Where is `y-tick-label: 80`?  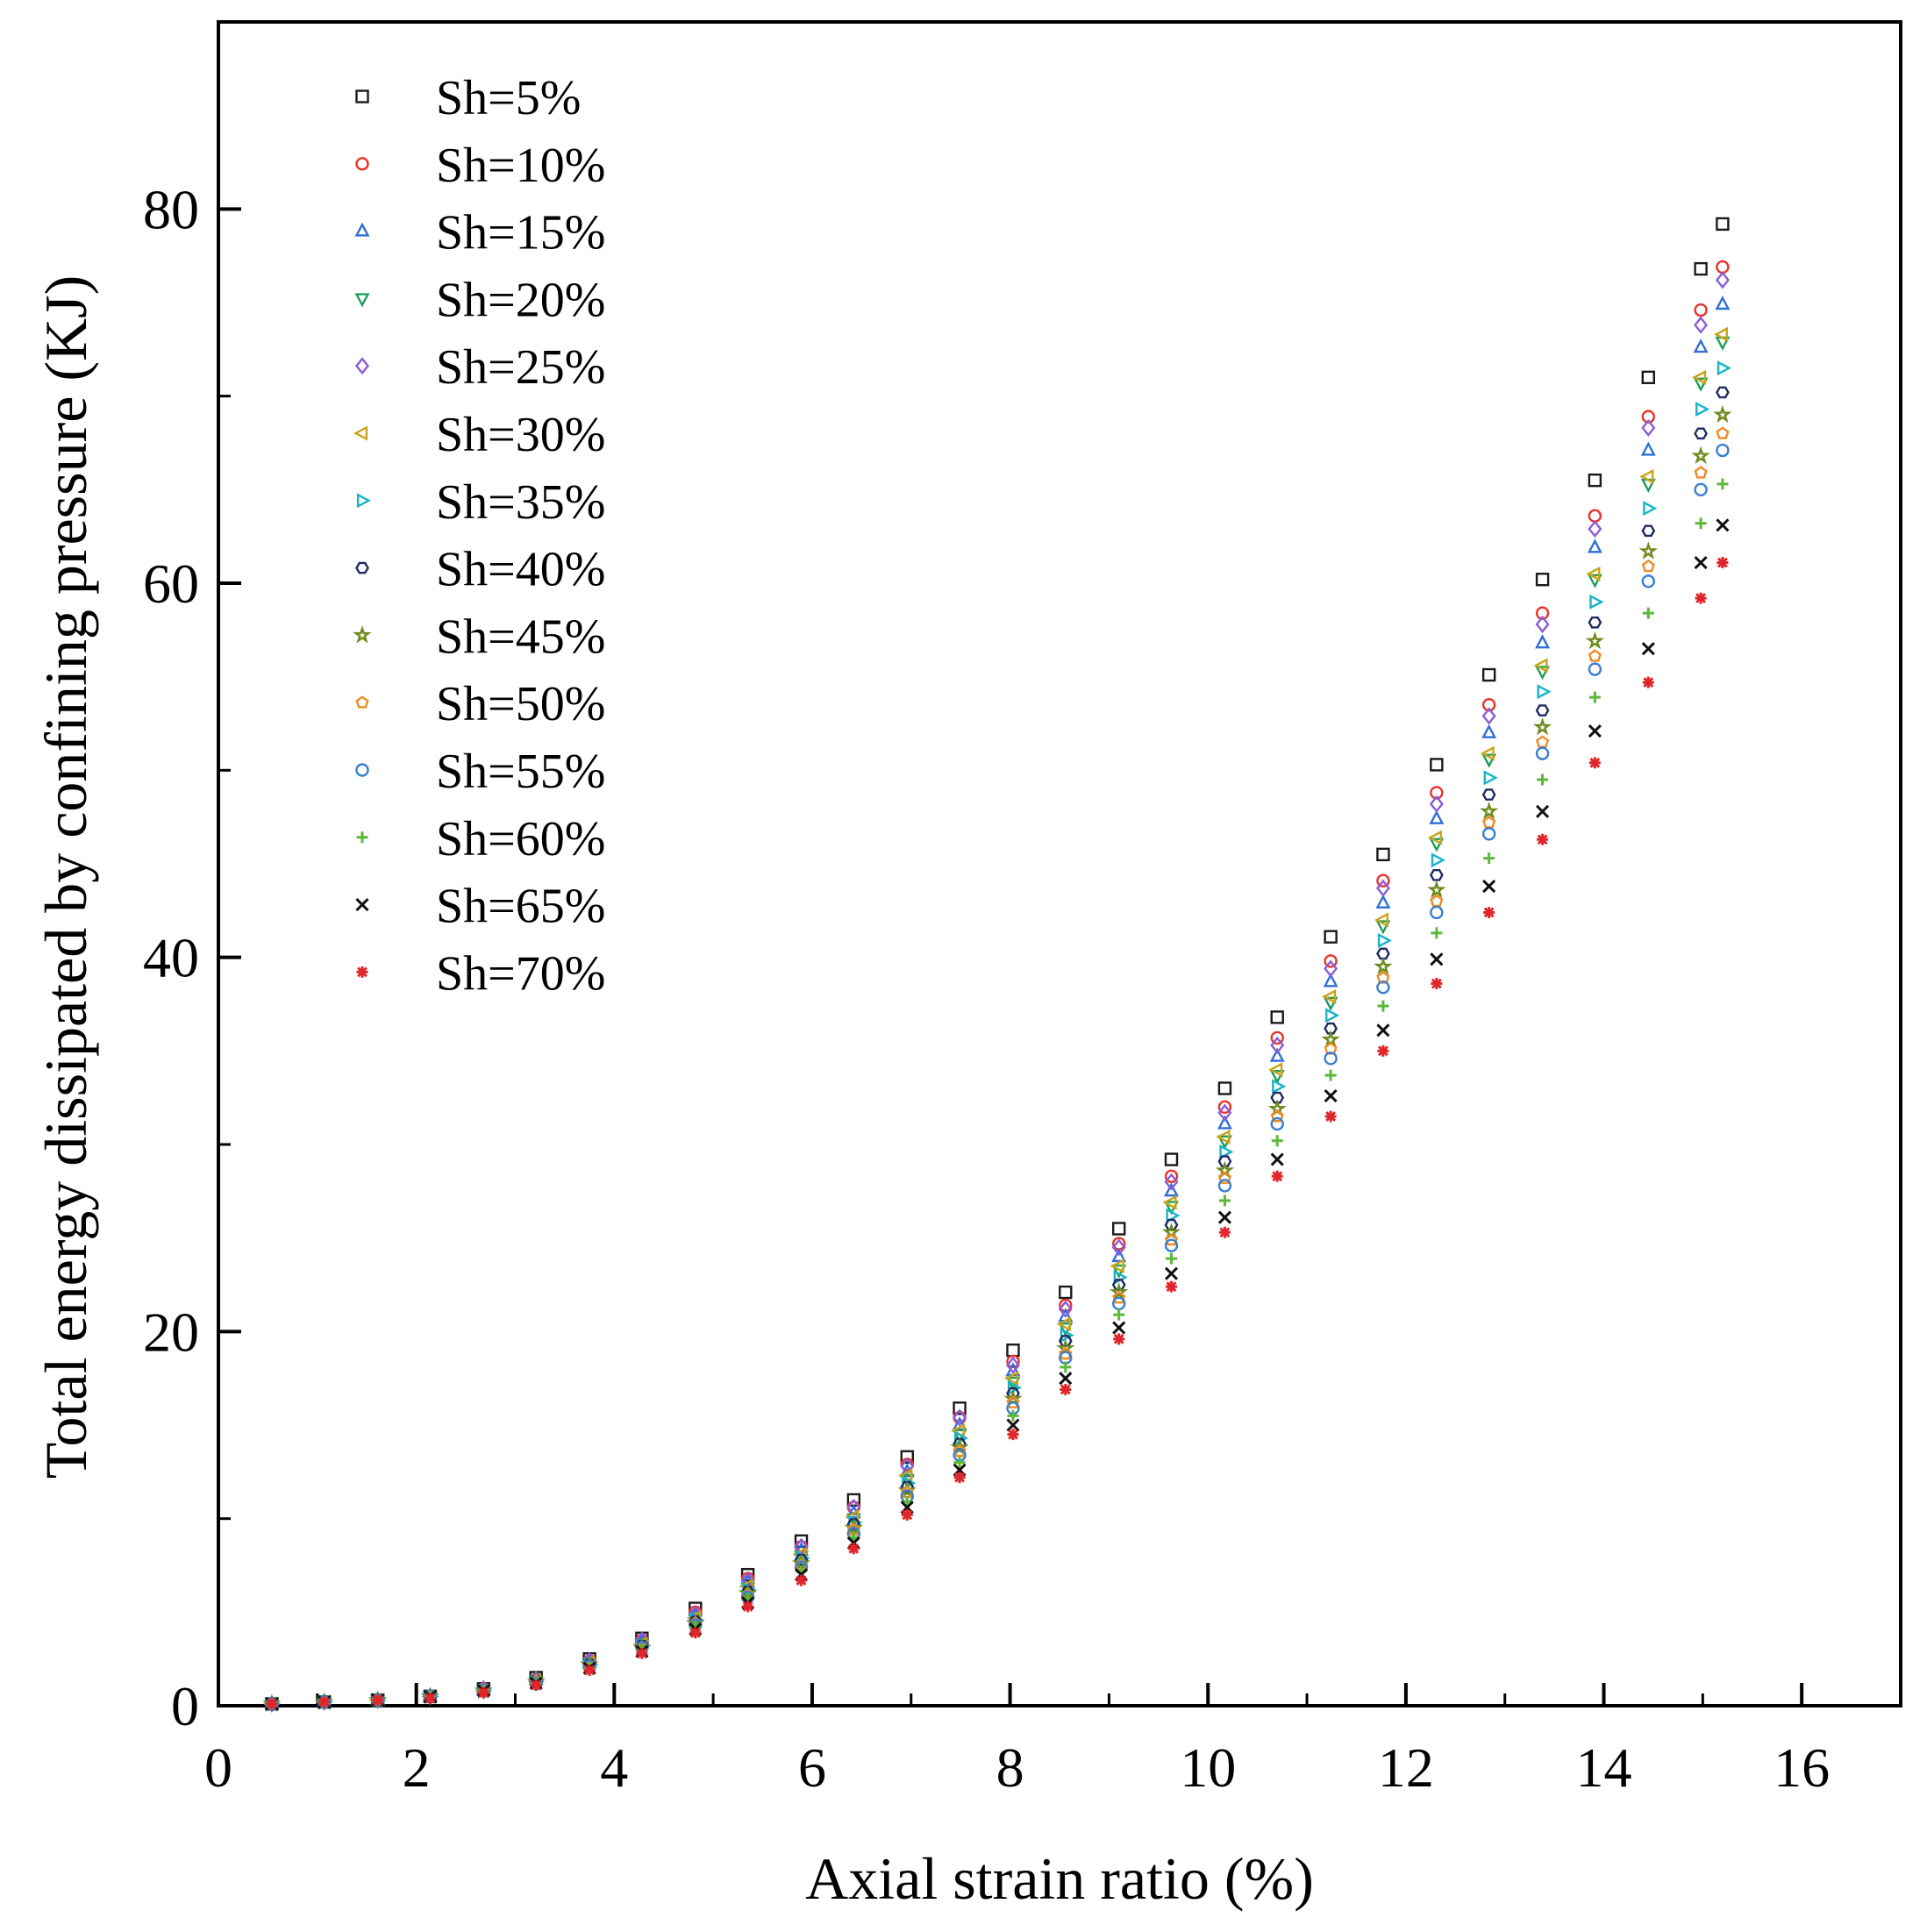 y-tick-label: 80 is located at coordinates (171, 209).